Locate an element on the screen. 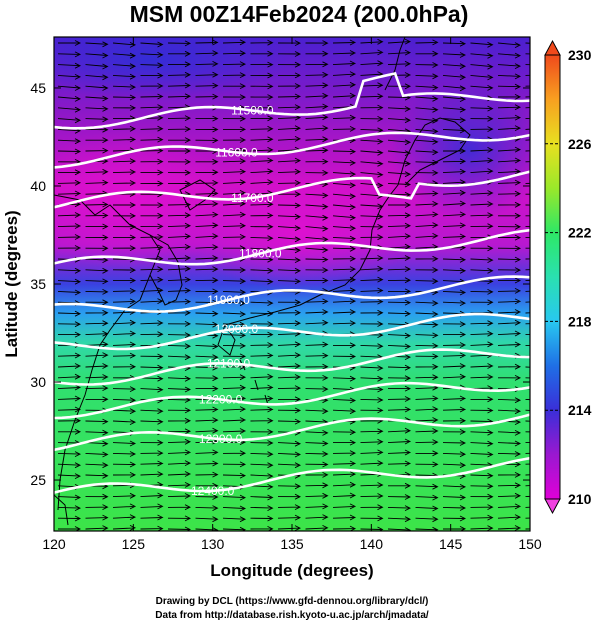 Image resolution: width=599 pixels, height=625 pixels. height-contour-label: 11500.0 is located at coordinates (252, 111).